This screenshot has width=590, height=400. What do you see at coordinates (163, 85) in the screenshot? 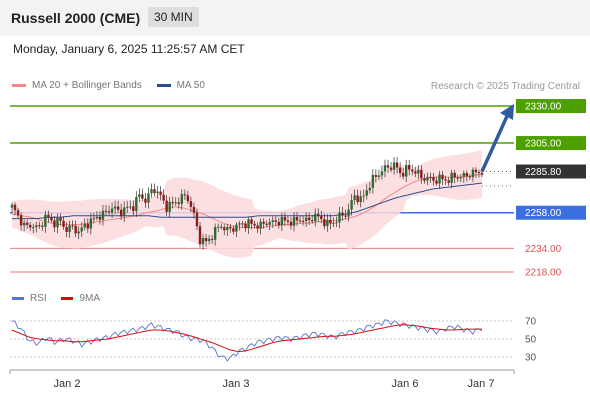
I see `legend-ma50-swatch` at bounding box center [163, 85].